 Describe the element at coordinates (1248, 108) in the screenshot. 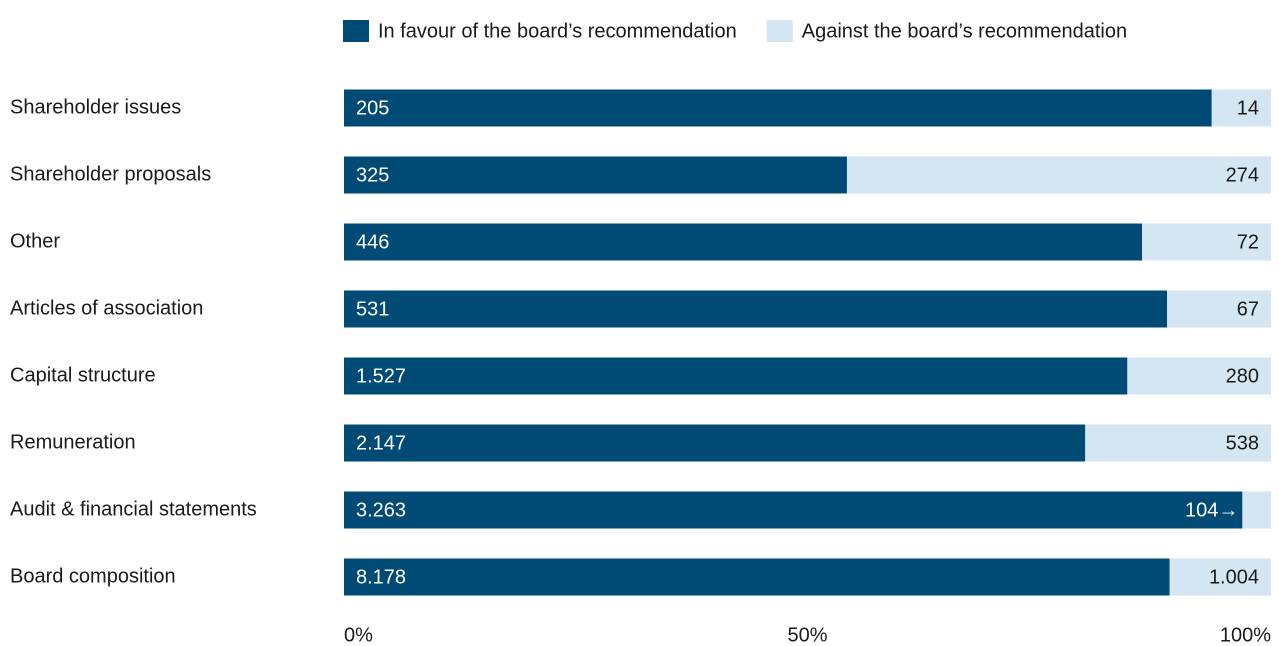

I see `data-label: 14` at that location.